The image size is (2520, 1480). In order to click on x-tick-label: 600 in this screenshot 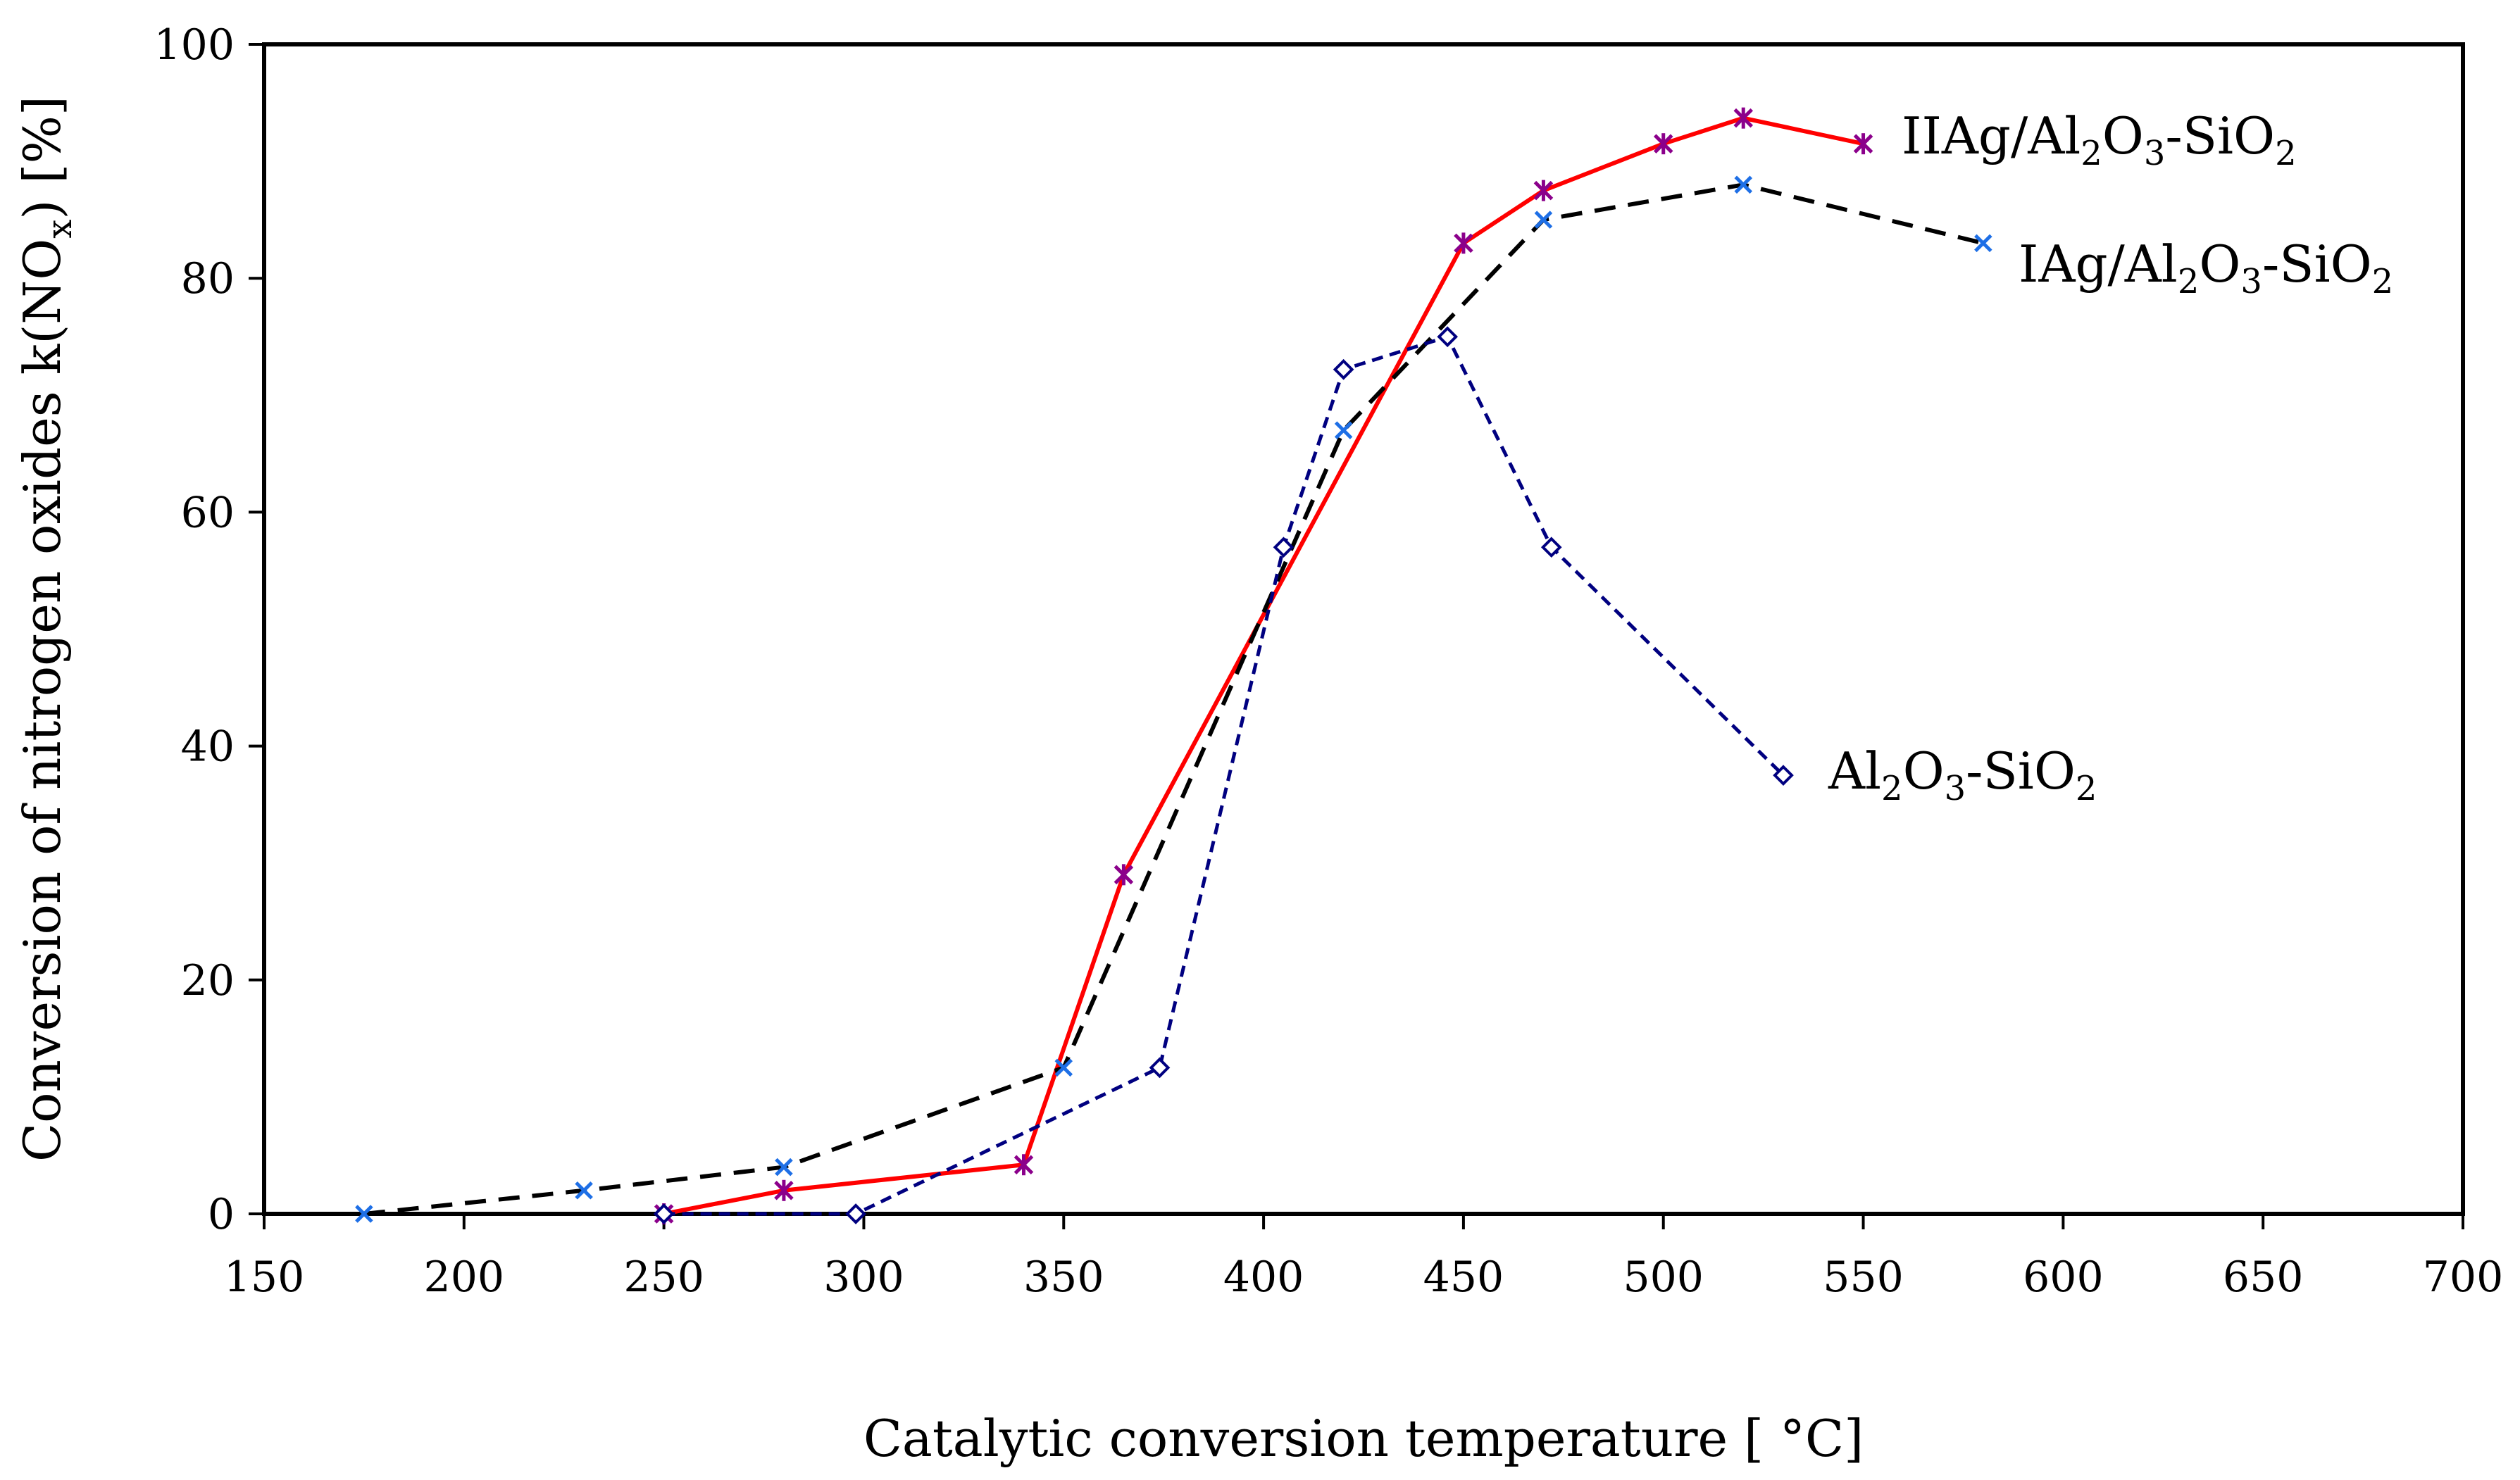, I will do `click(2063, 1278)`.